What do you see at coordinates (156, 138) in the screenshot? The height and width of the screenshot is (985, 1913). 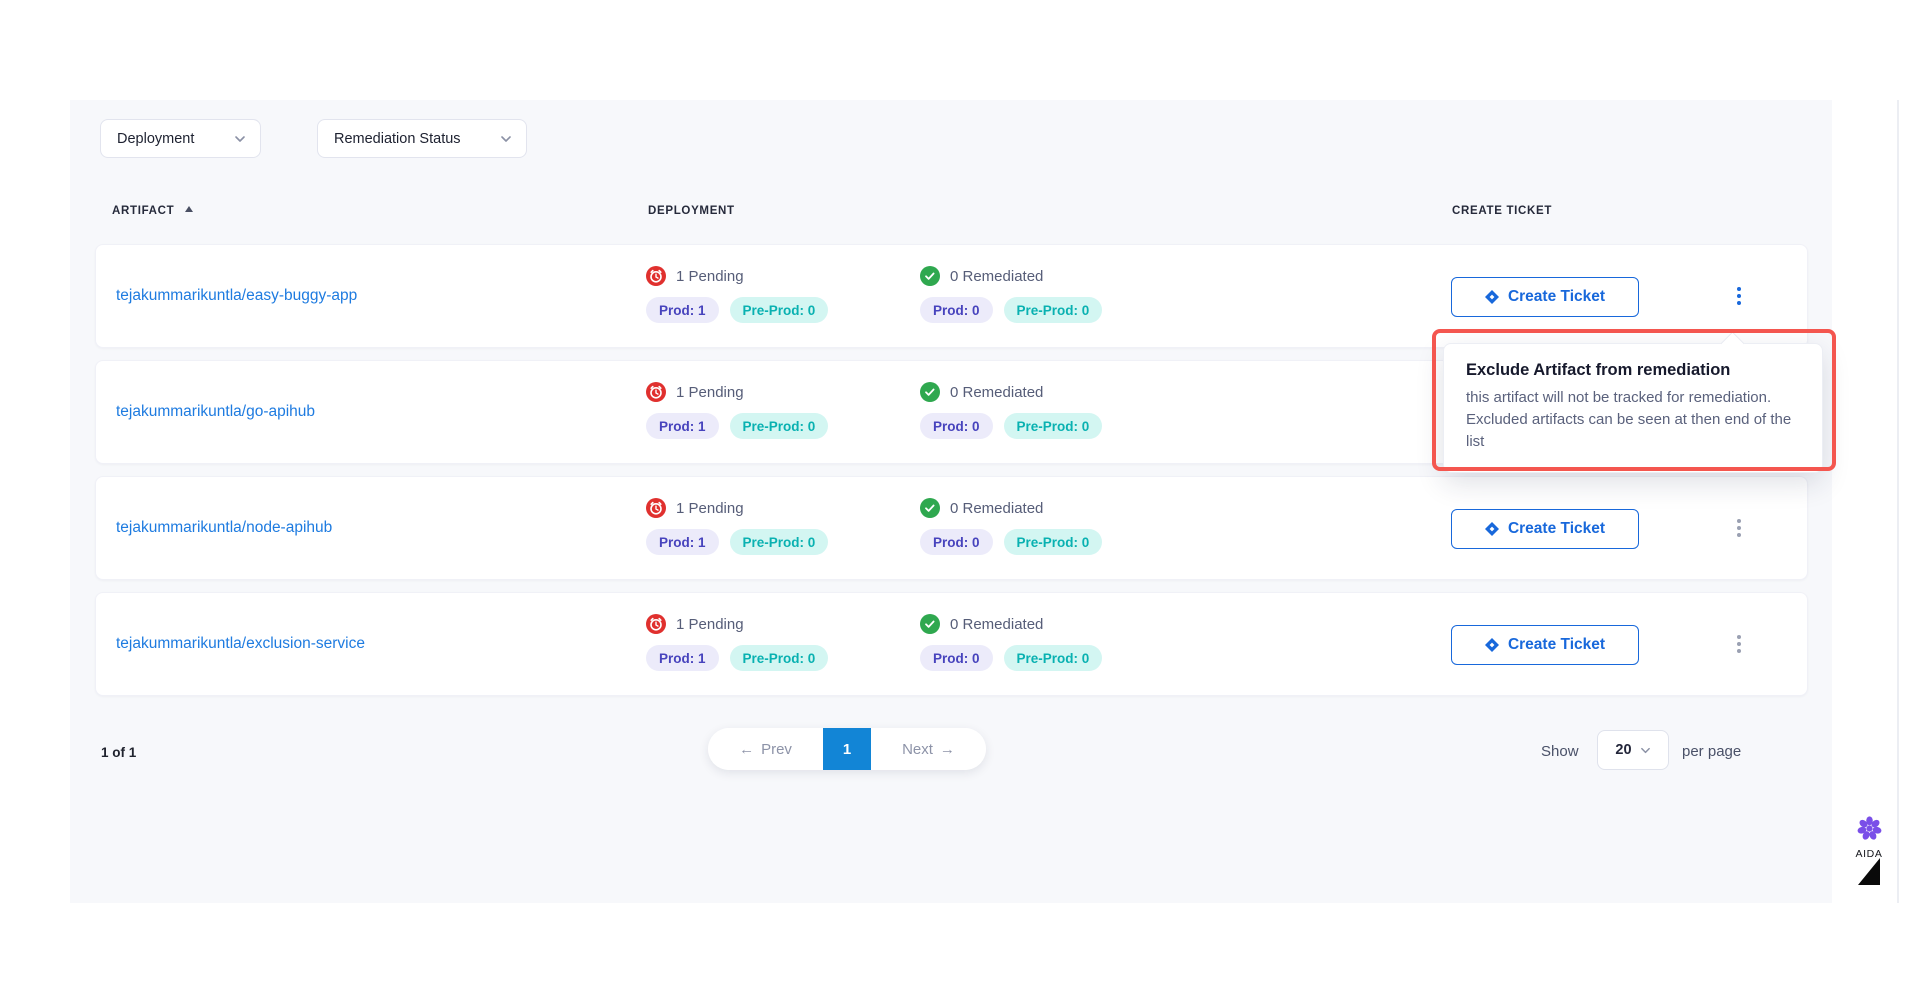 I see `deployment-filter-label: Deployment` at bounding box center [156, 138].